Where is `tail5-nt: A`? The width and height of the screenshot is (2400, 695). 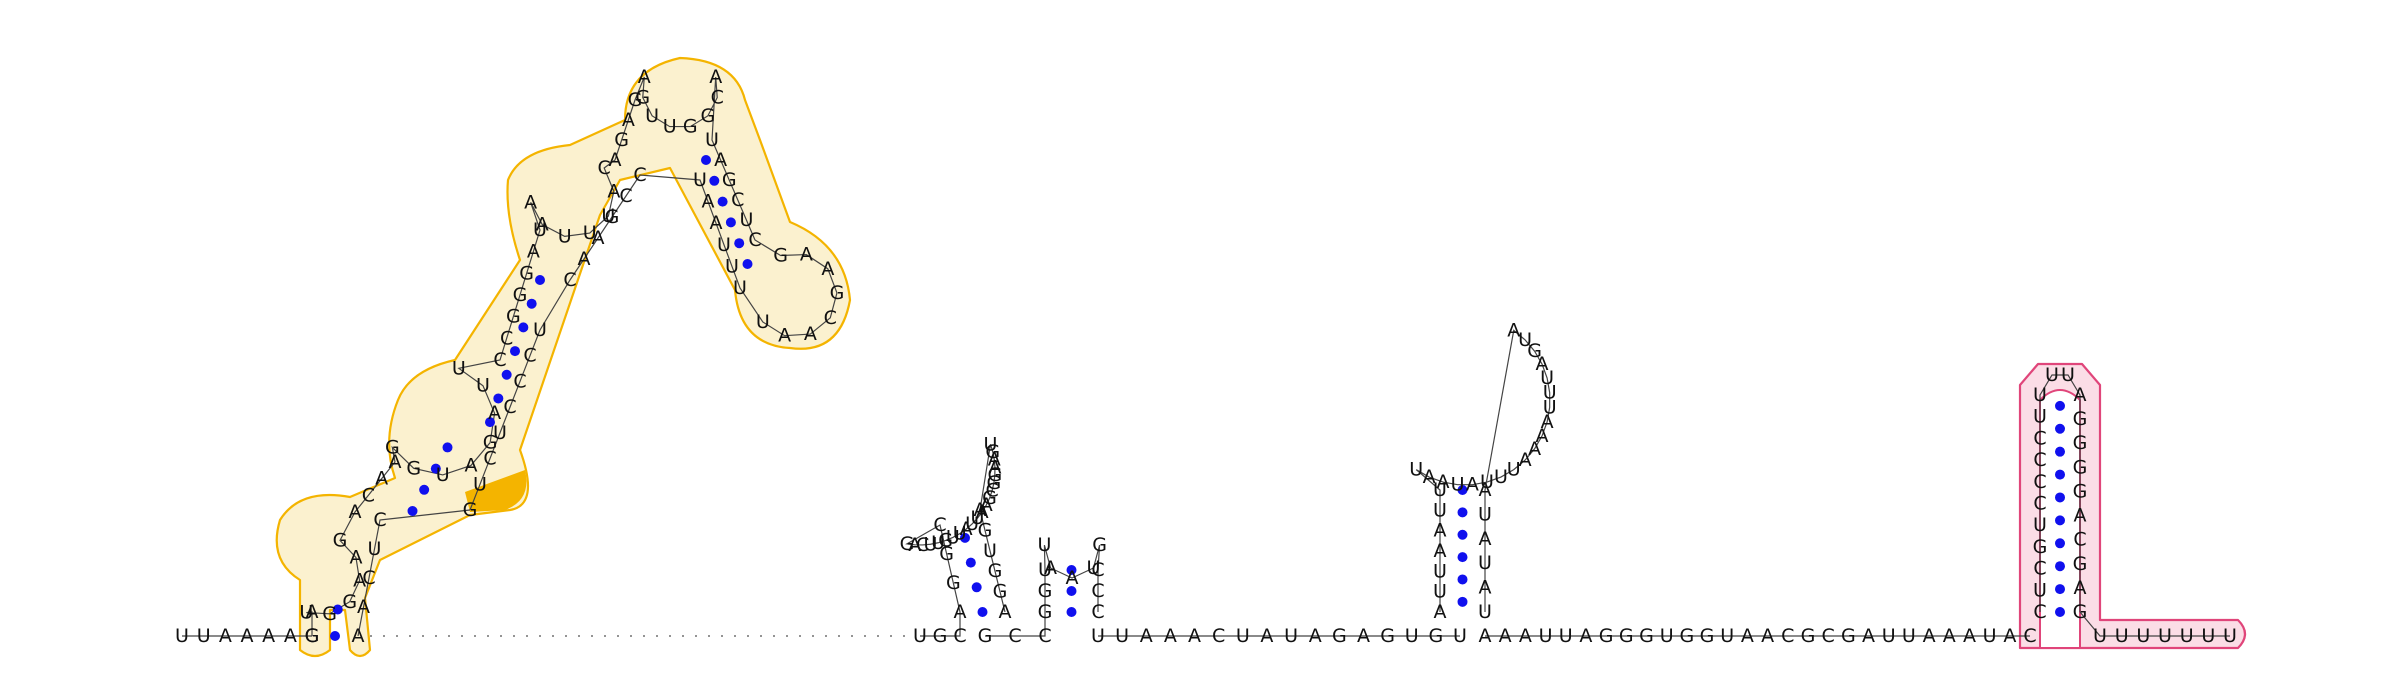 tail5-nt: A is located at coordinates (225, 636).